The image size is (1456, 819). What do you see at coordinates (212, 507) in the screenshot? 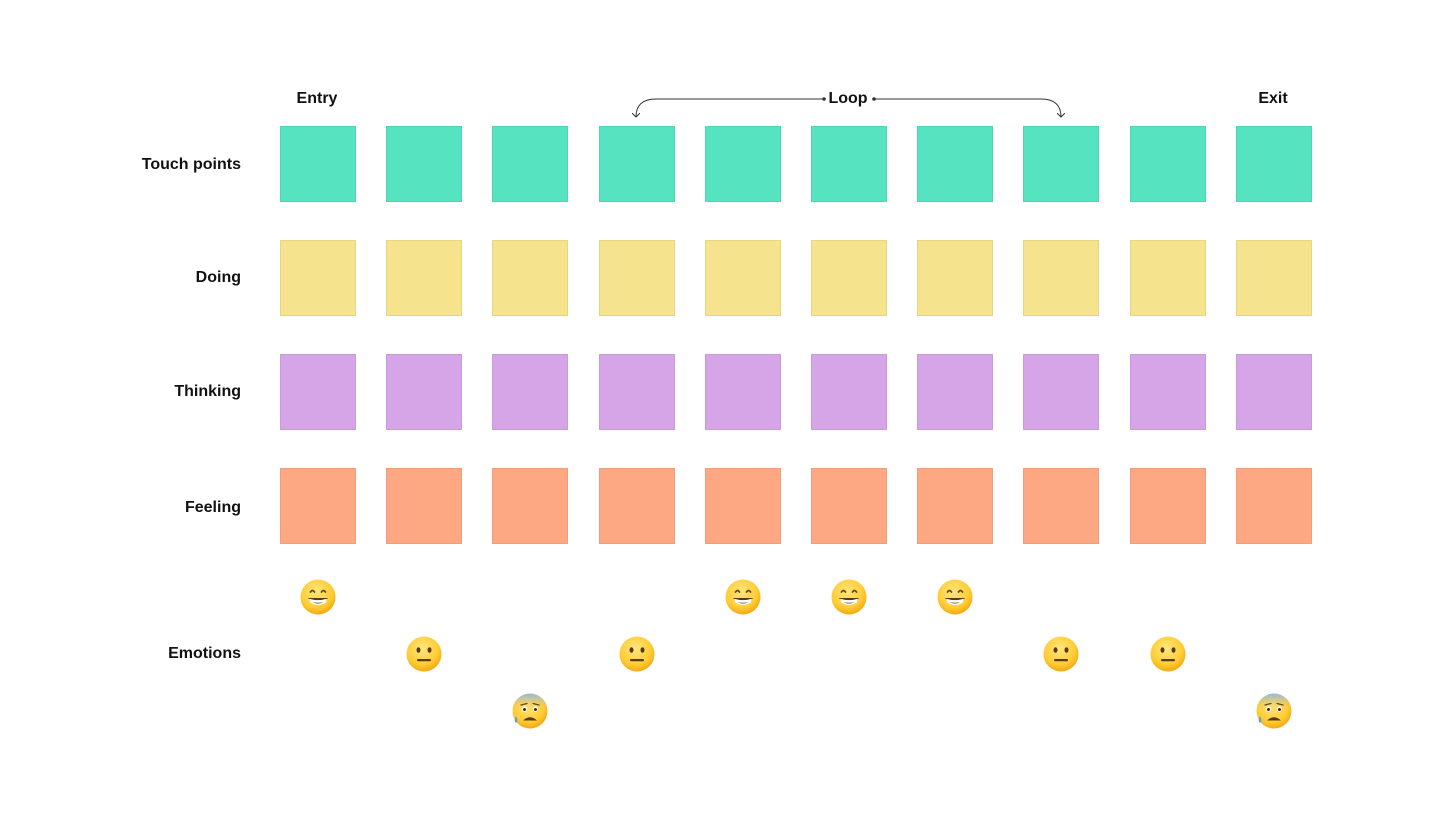
I see `row-label-feeling: Feeling` at bounding box center [212, 507].